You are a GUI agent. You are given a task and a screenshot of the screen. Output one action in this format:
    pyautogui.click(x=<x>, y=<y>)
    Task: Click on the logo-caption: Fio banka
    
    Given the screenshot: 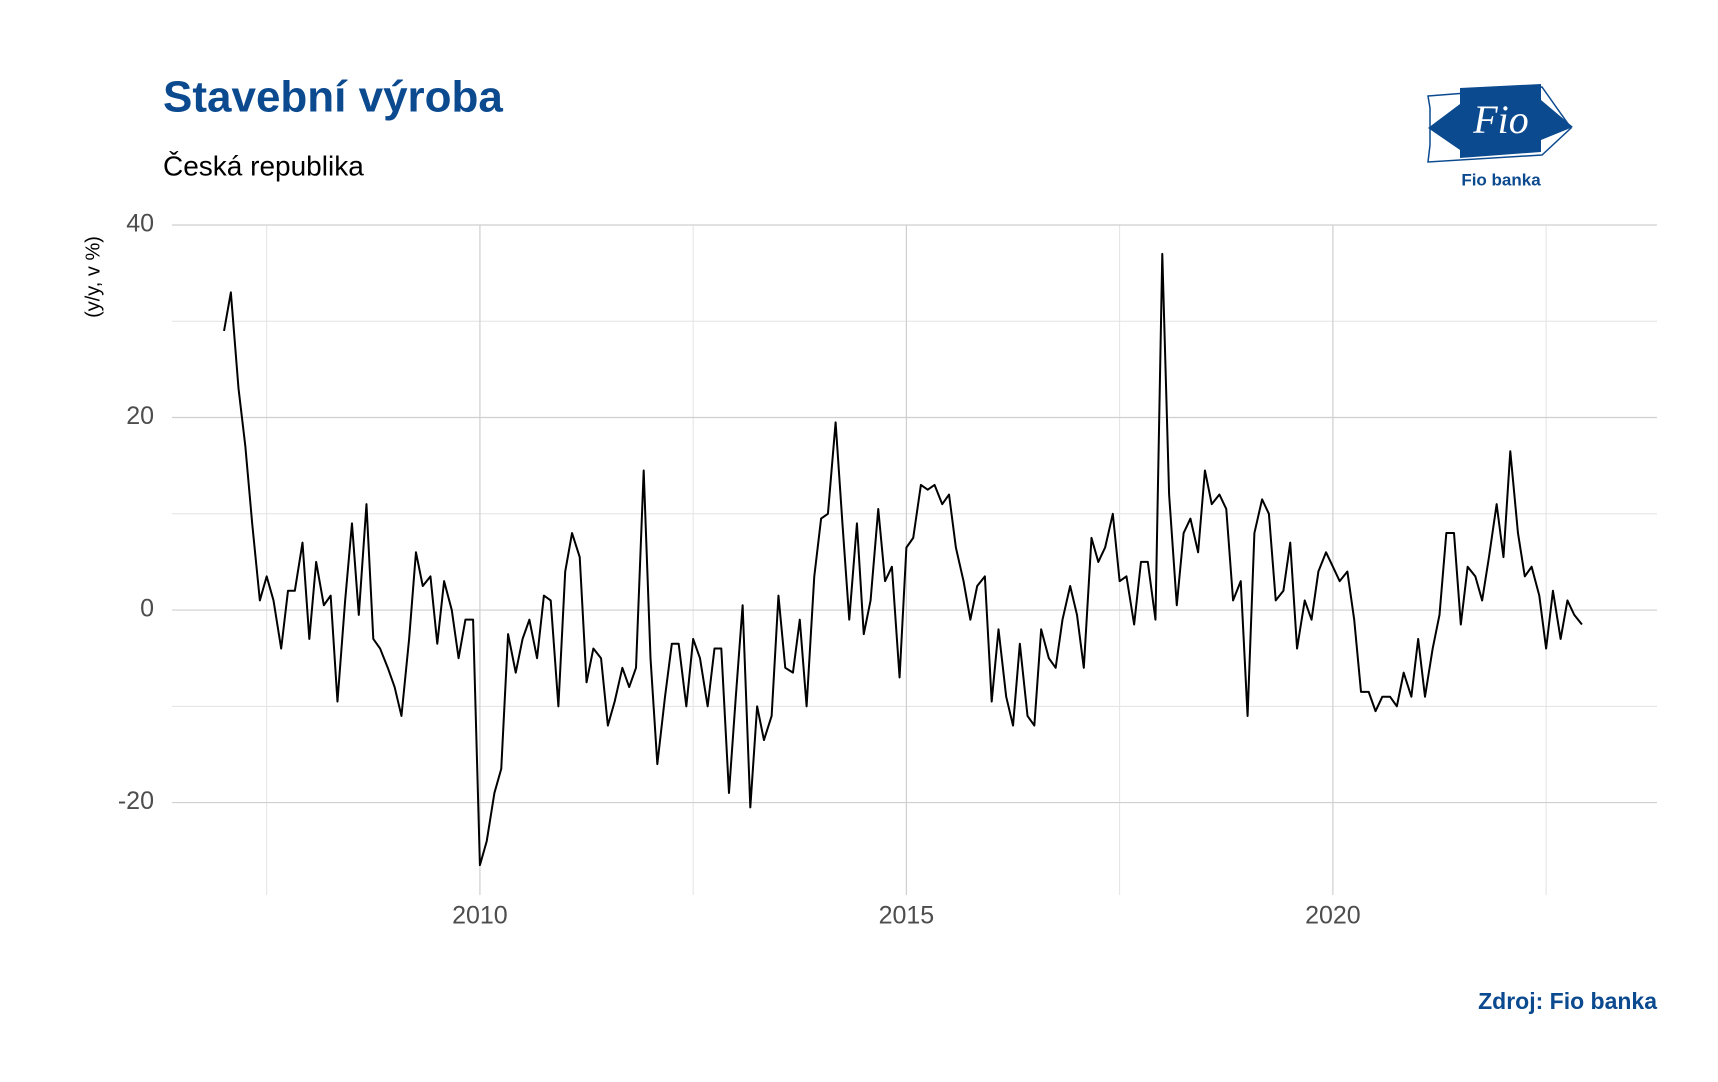 What is the action you would take?
    pyautogui.click(x=1501, y=179)
    